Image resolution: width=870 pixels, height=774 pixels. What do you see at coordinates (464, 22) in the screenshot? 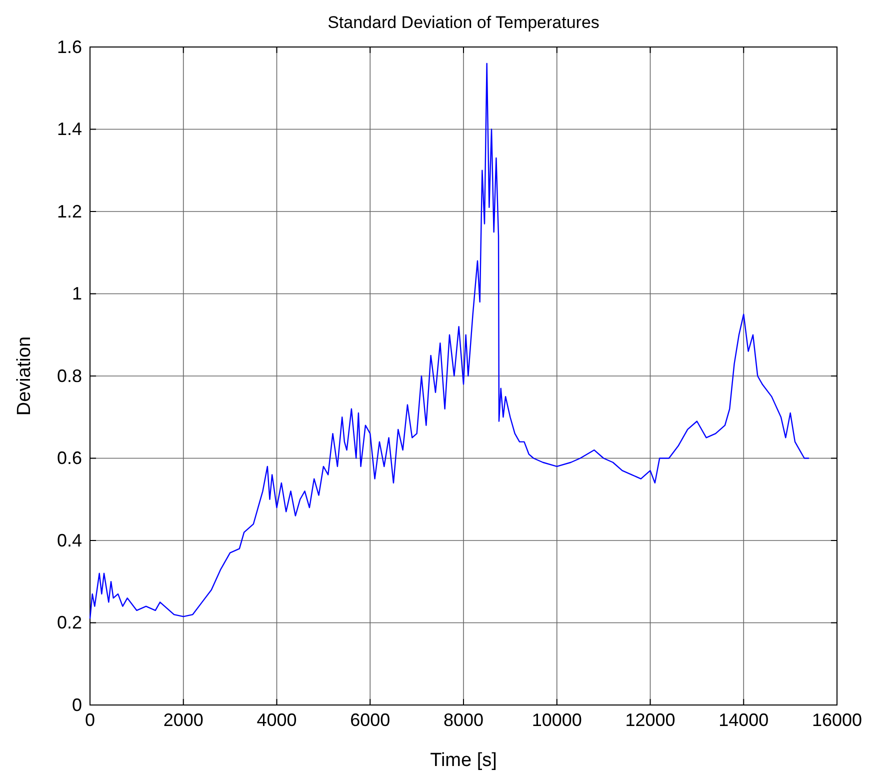
I see `chart-title: Standard Deviation of Temperatures` at bounding box center [464, 22].